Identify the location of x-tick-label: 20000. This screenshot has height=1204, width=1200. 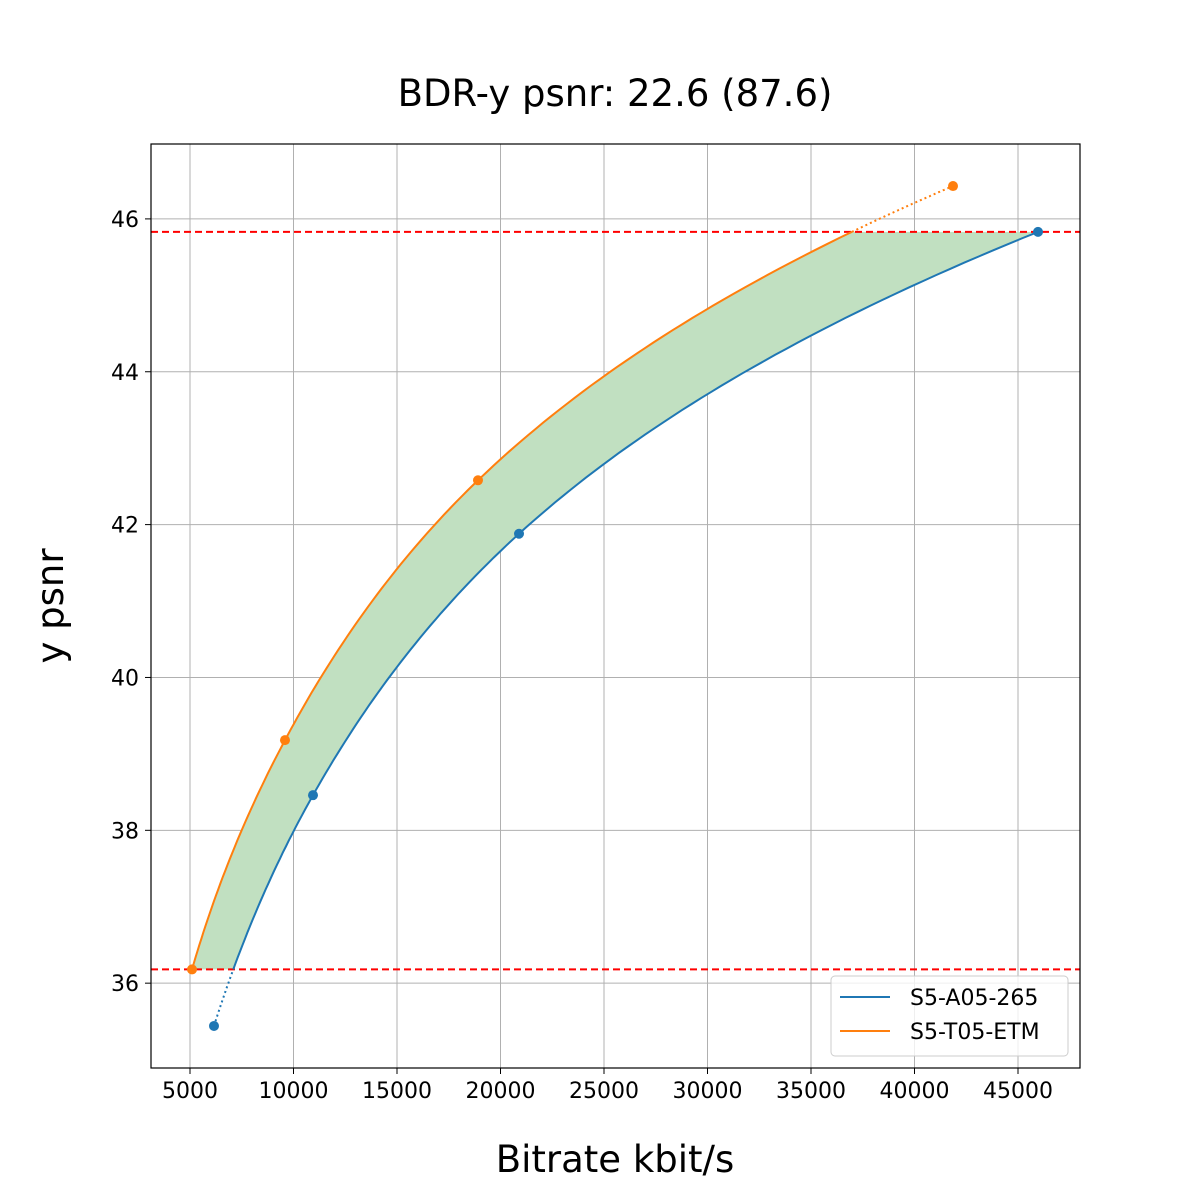
(501, 1091).